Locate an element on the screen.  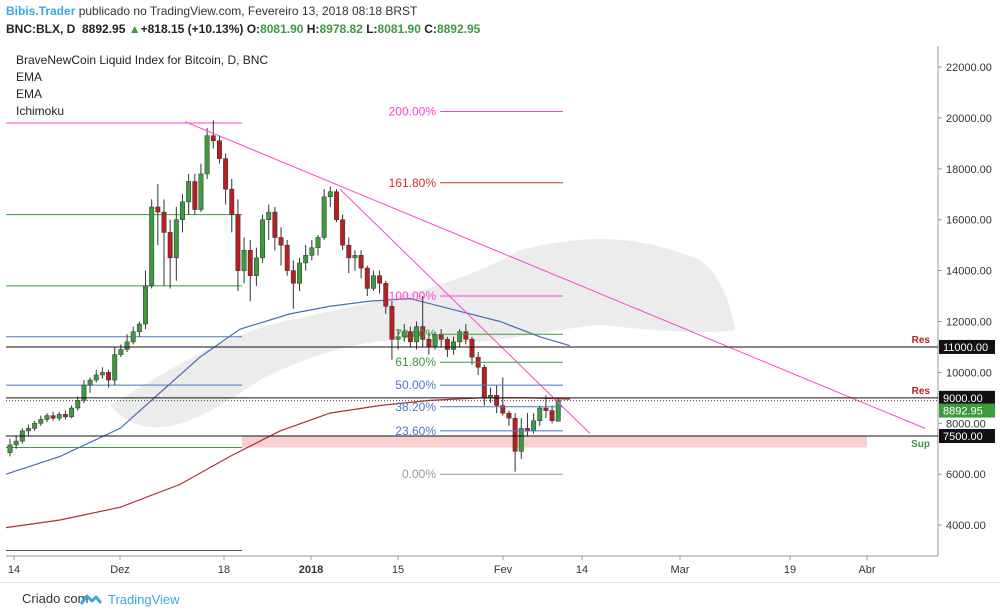
legend-ema-2: EMA is located at coordinates (29, 94).